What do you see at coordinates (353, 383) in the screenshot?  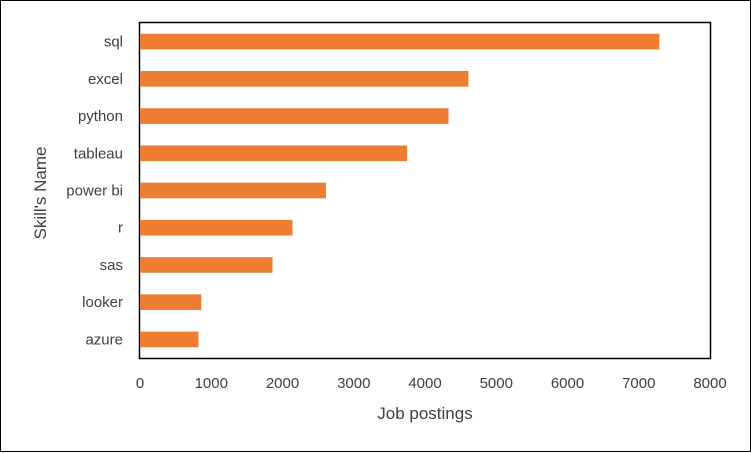 I see `x-tick-label-3000: 3000` at bounding box center [353, 383].